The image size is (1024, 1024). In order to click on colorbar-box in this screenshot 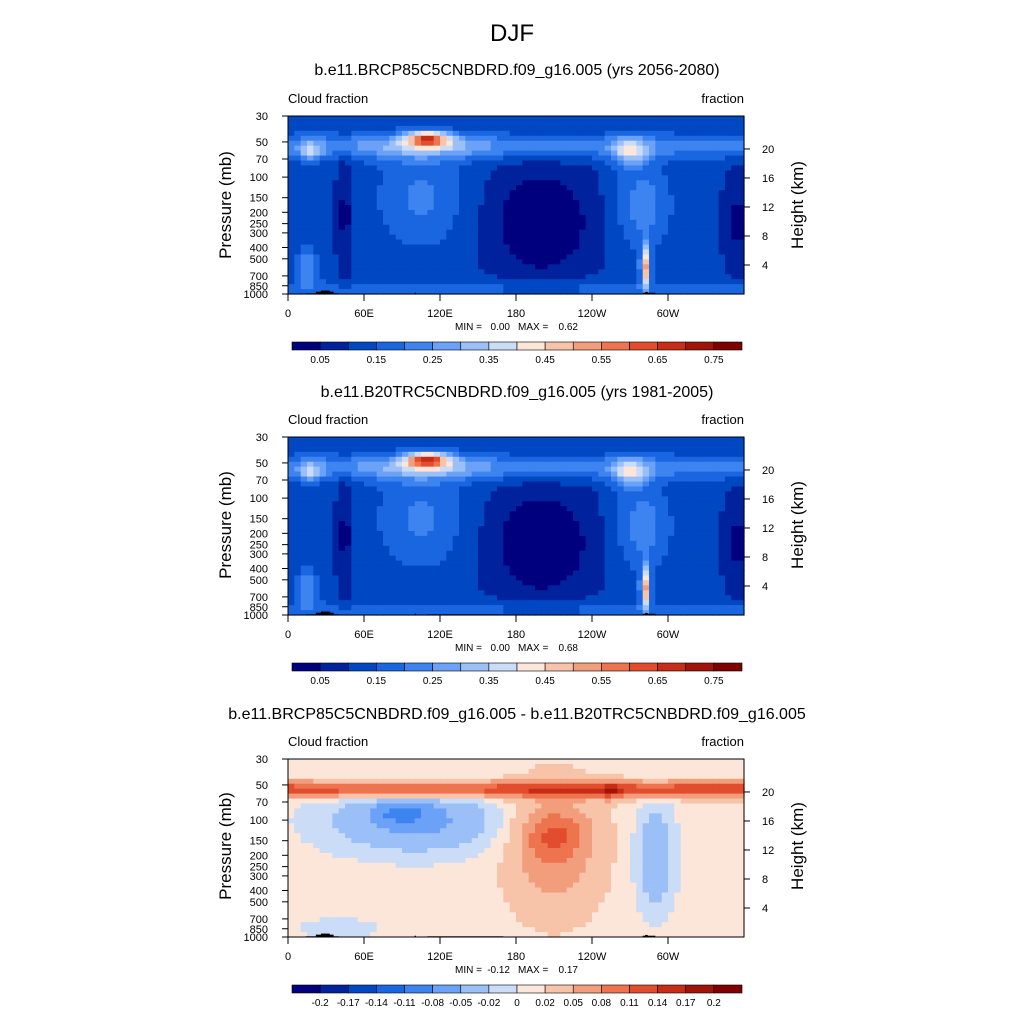, I will do `click(728, 346)`.